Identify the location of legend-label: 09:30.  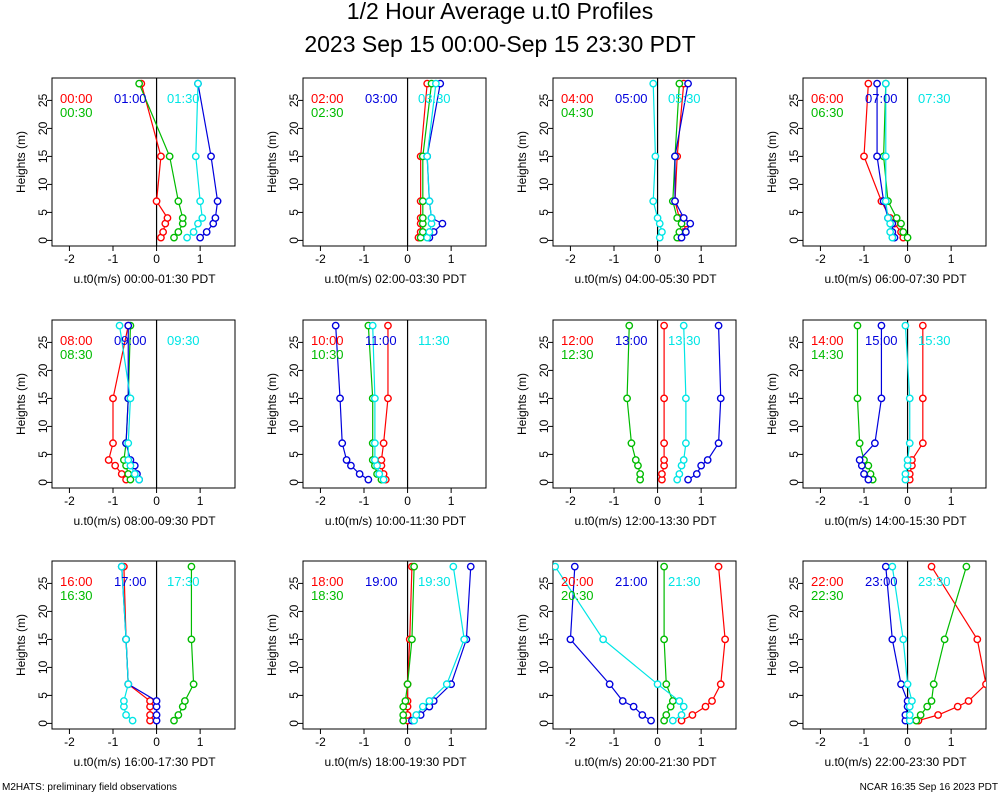
(183, 340).